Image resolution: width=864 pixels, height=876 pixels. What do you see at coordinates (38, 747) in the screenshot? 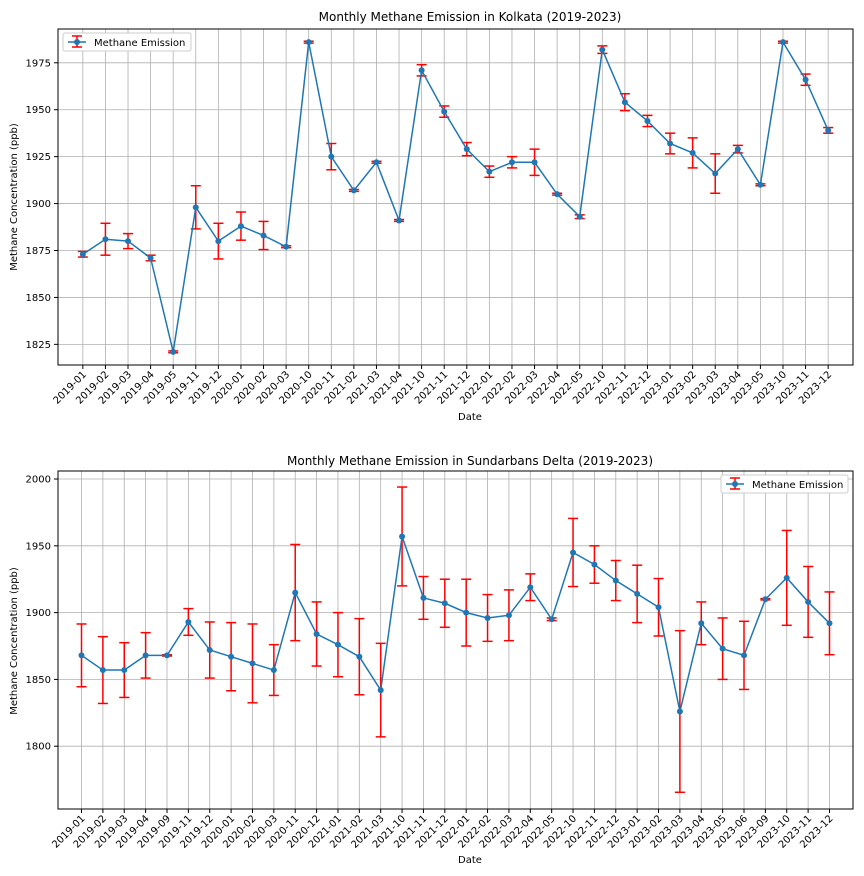
I see `y-tick-label: 1800` at bounding box center [38, 747].